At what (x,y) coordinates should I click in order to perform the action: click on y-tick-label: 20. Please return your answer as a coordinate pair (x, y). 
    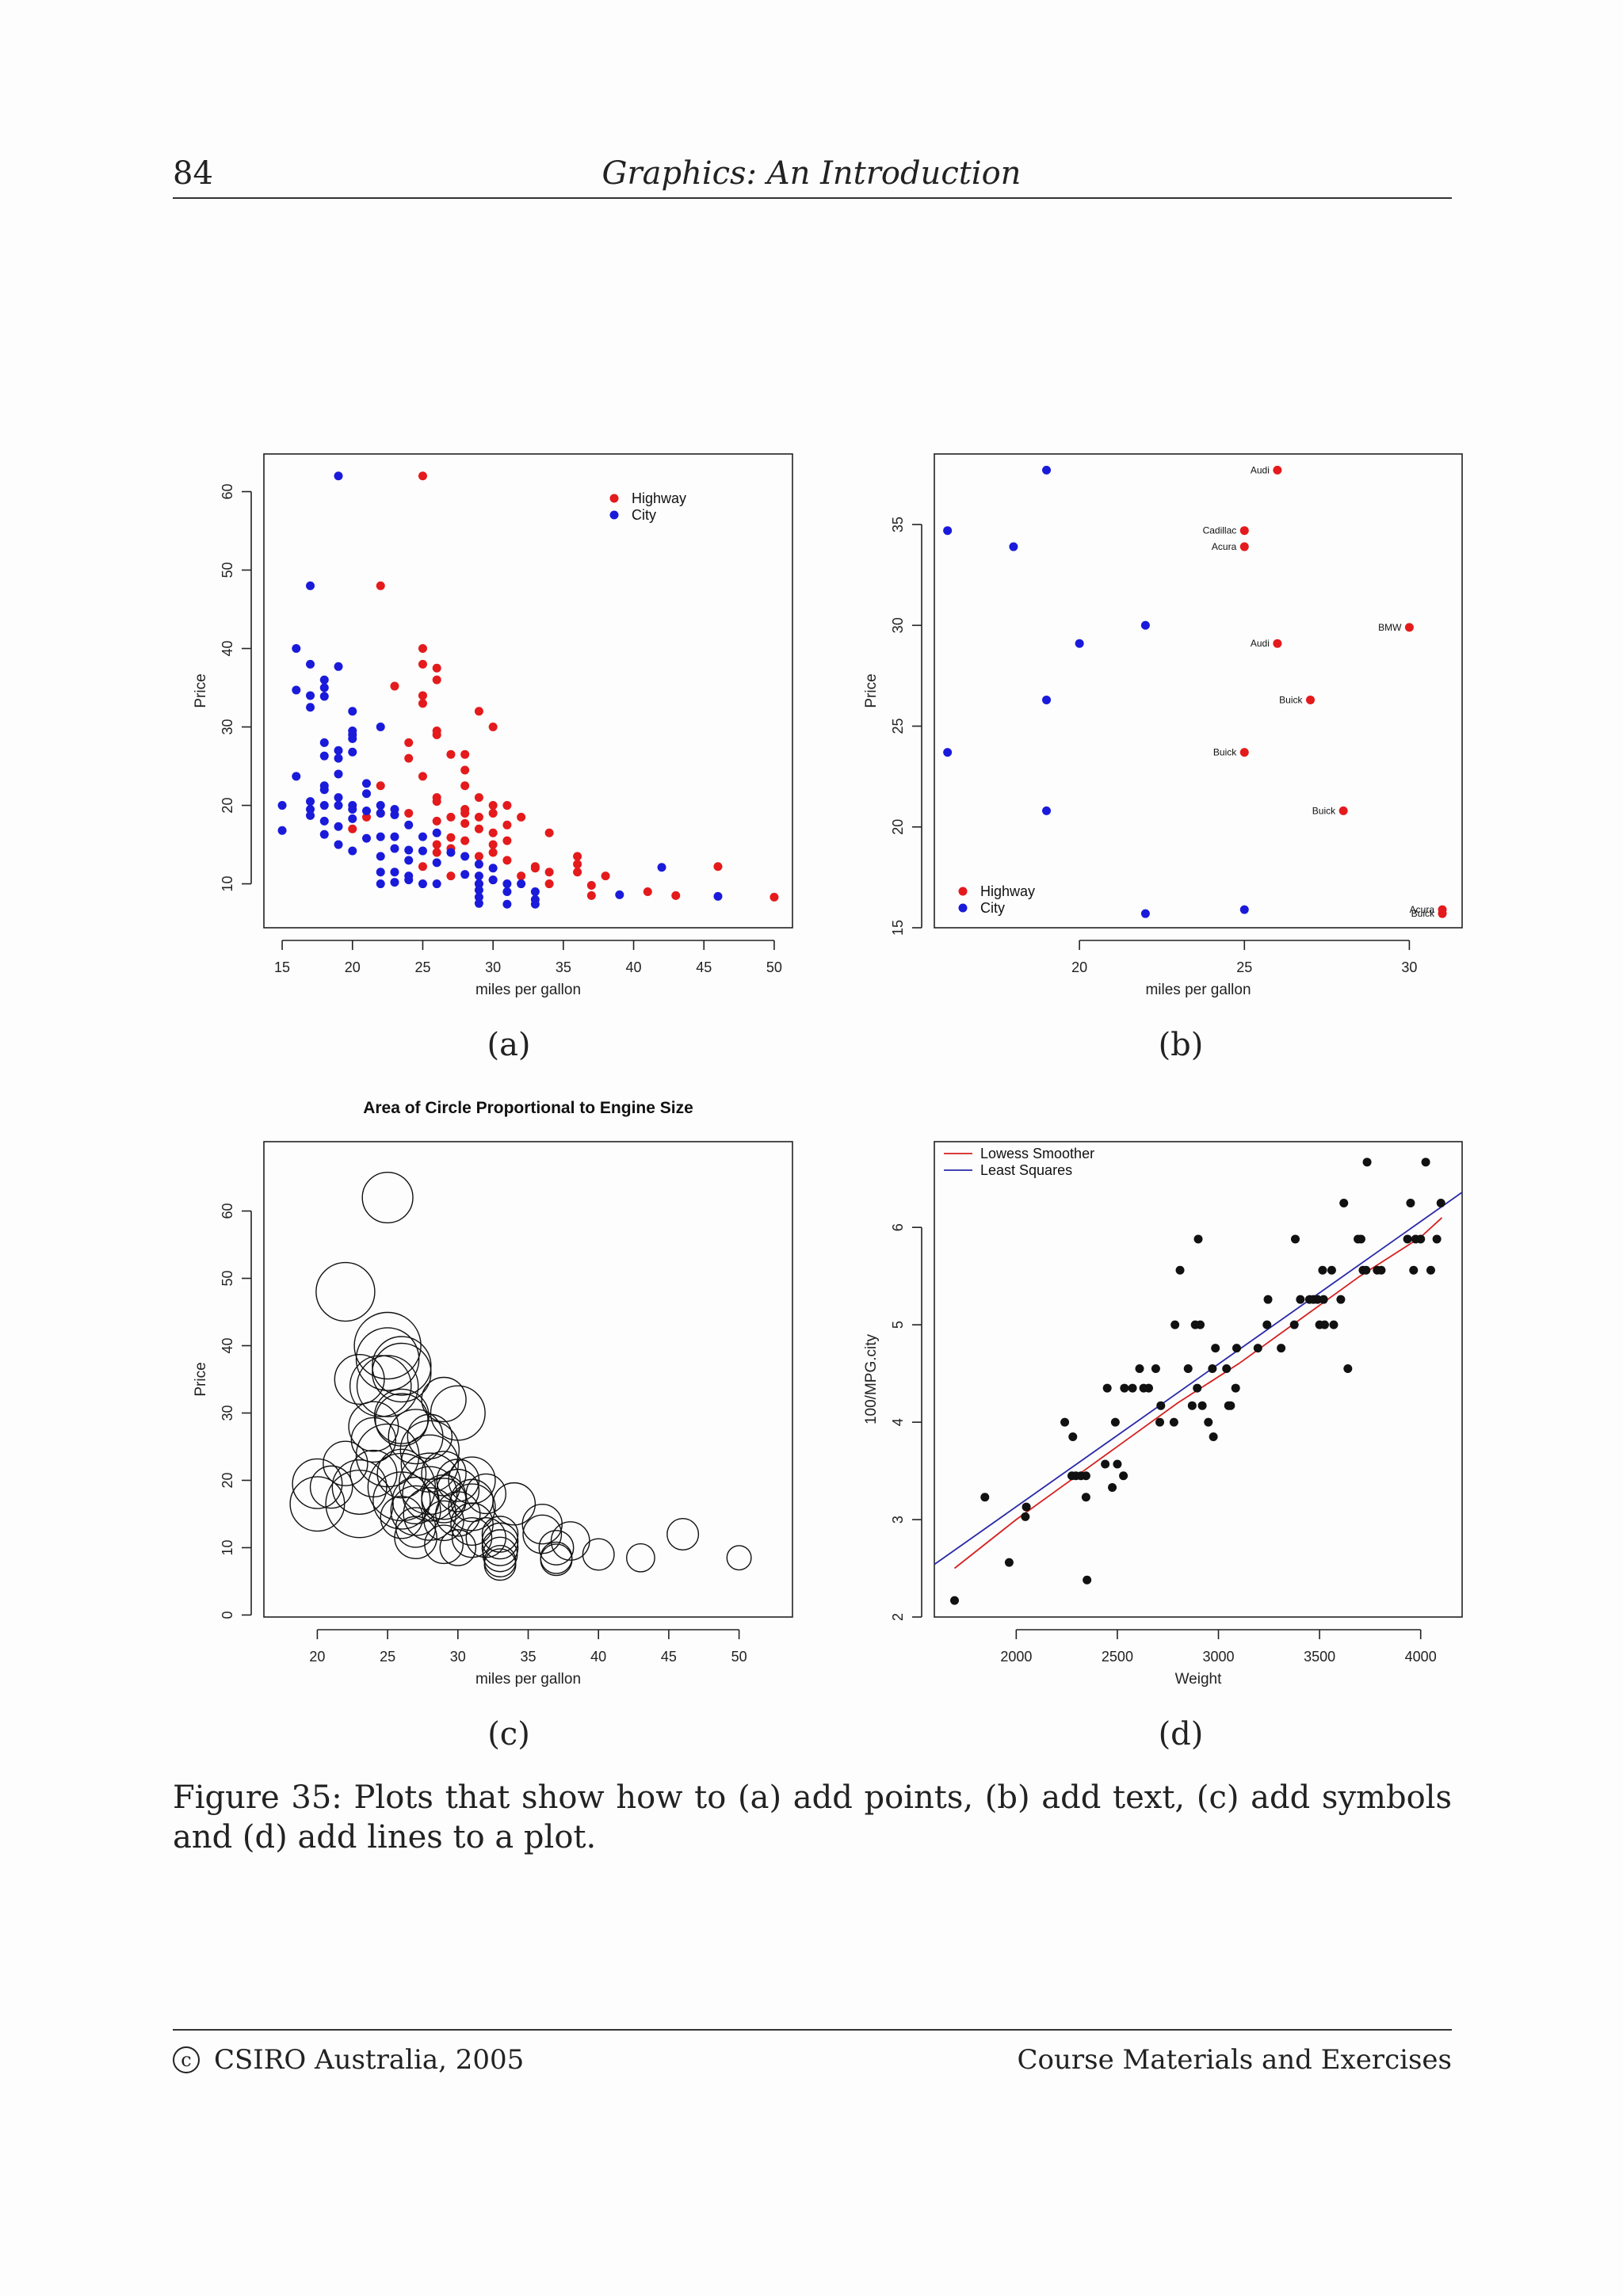
    Looking at the image, I should click on (227, 806).